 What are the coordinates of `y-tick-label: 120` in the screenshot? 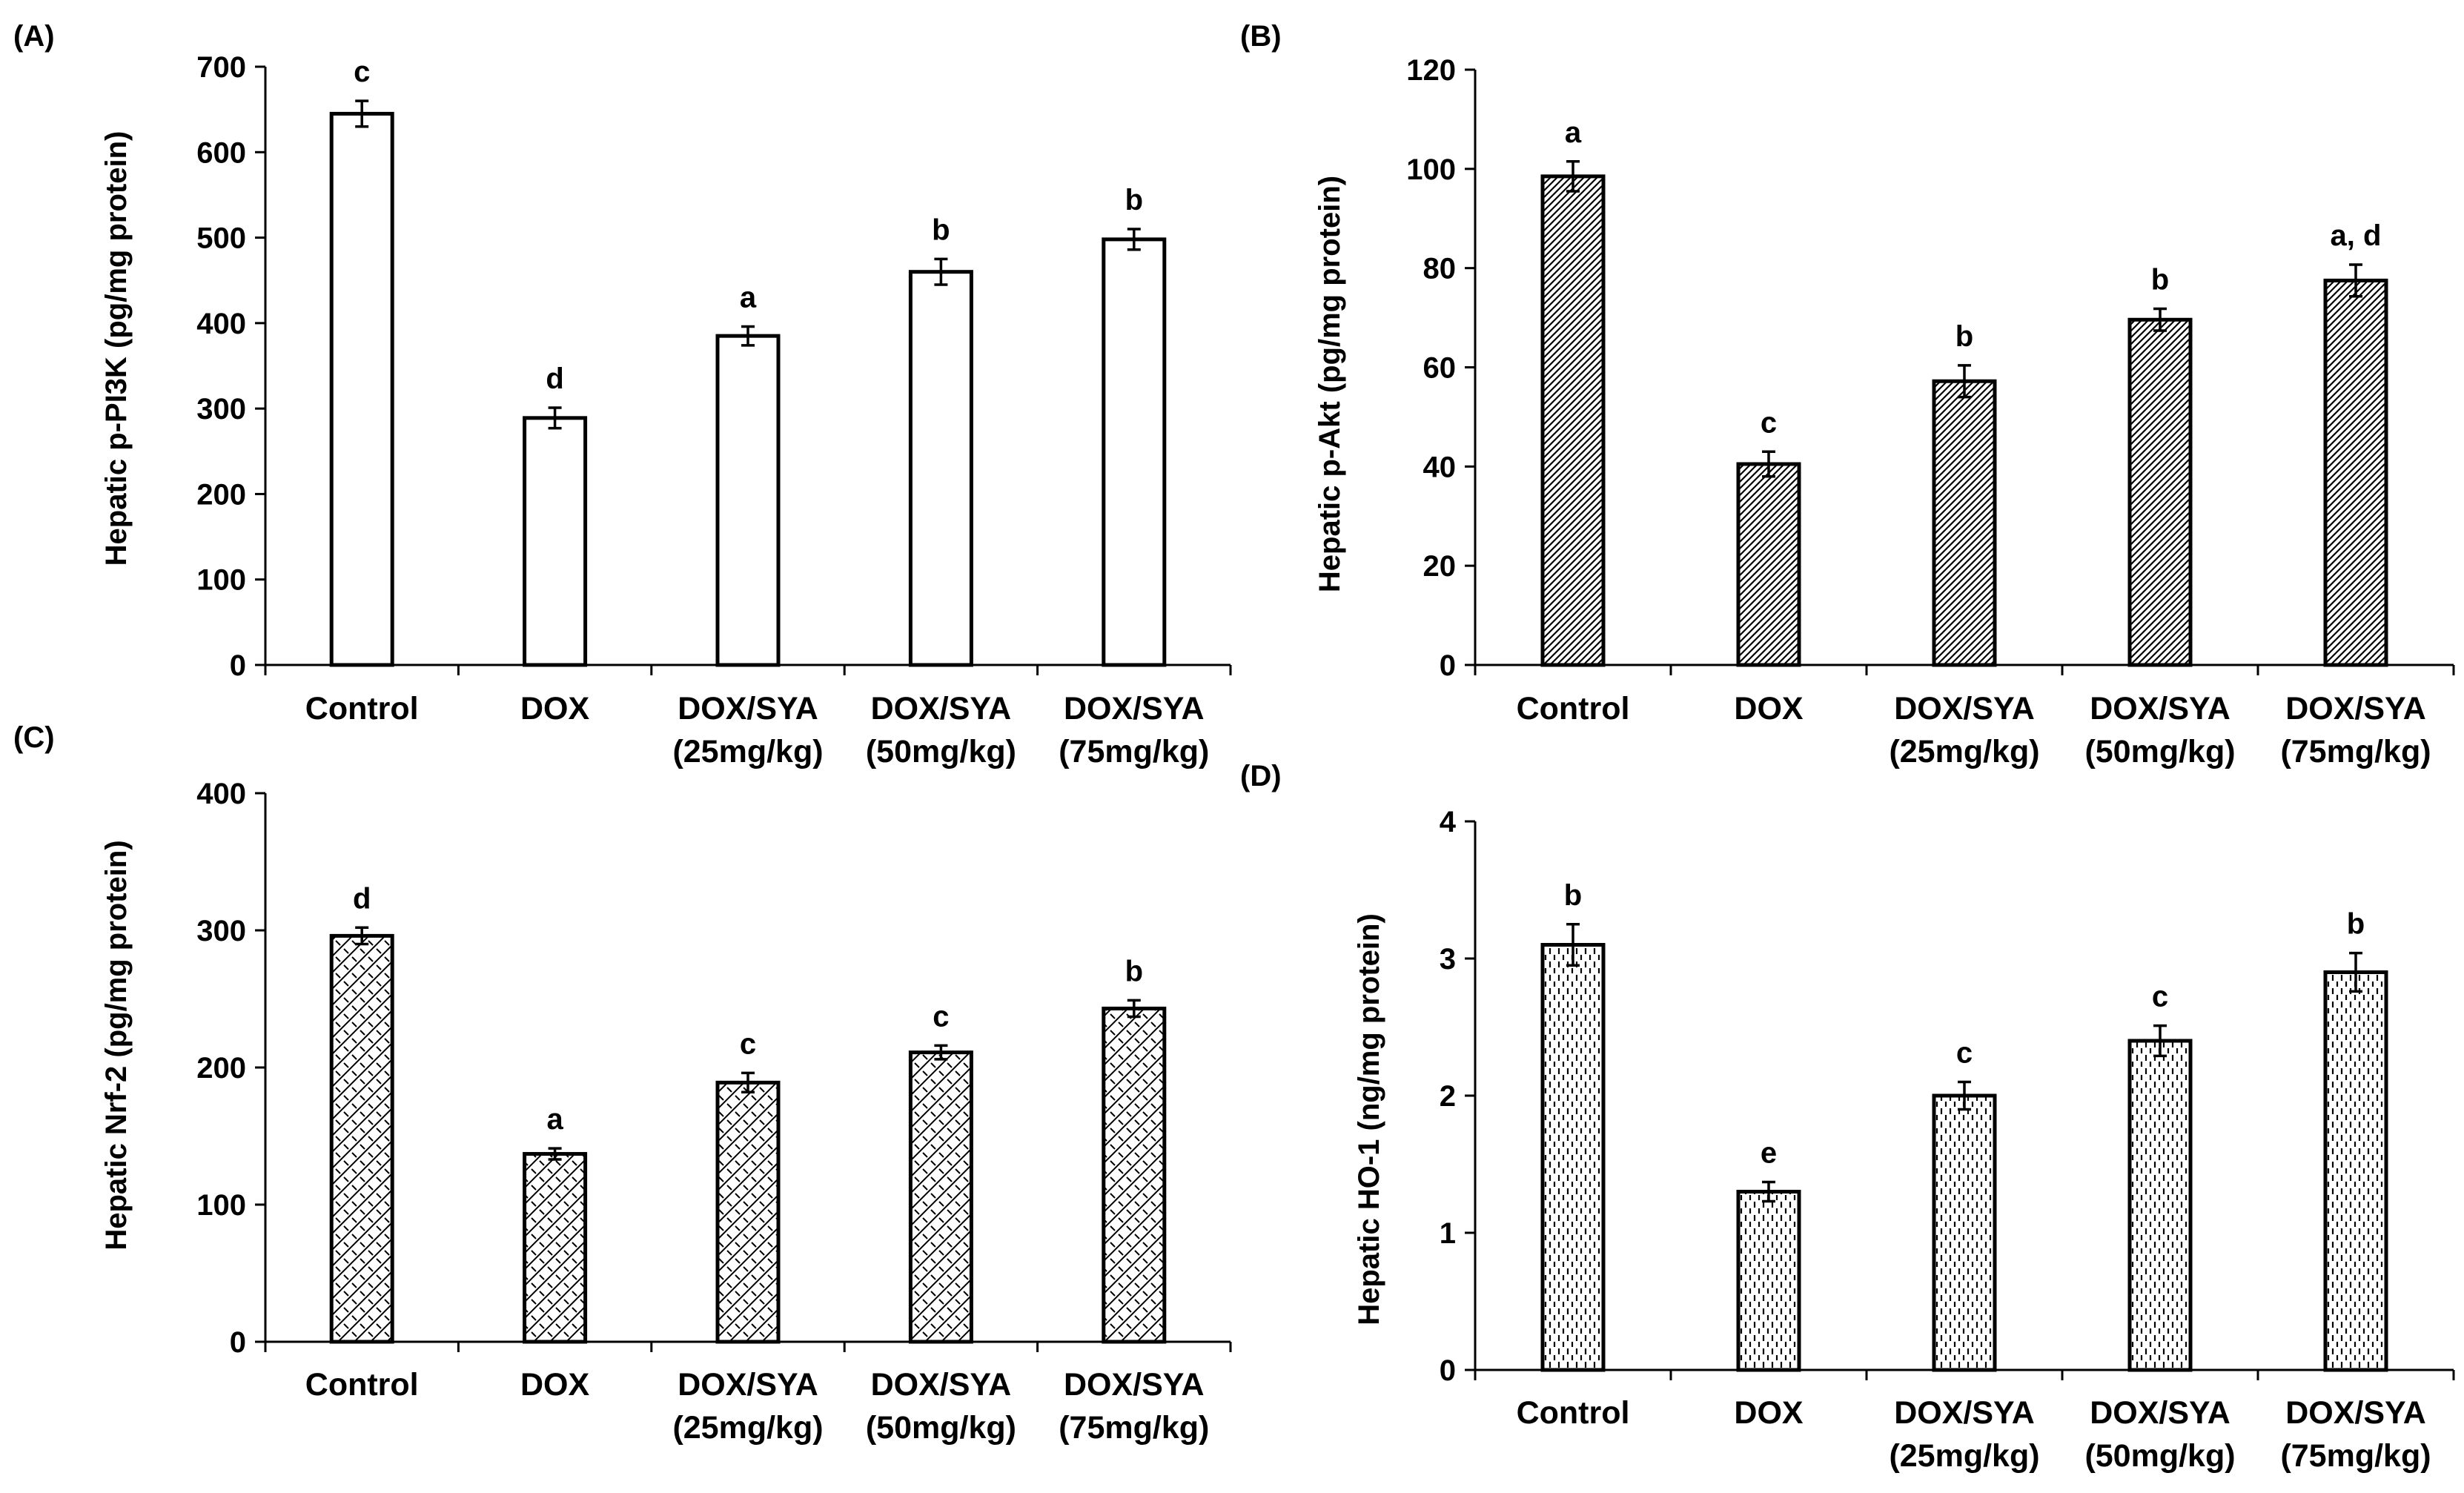 It's located at (1431, 70).